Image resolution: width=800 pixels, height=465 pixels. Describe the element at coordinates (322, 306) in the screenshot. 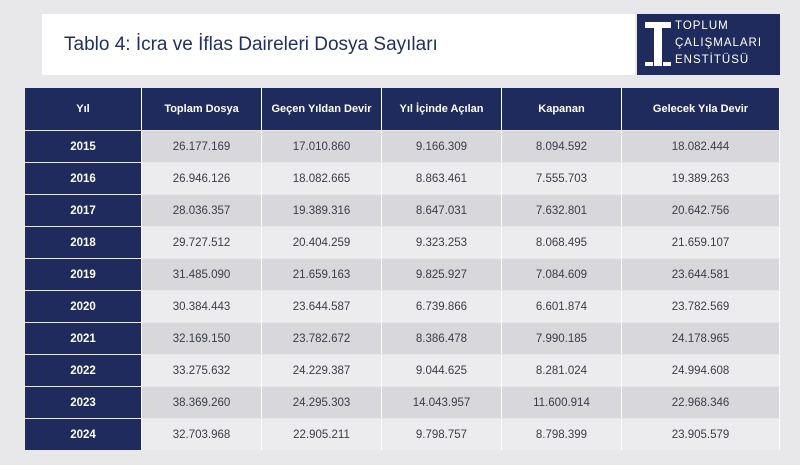

I see `value-cell: 23.644.587` at that location.